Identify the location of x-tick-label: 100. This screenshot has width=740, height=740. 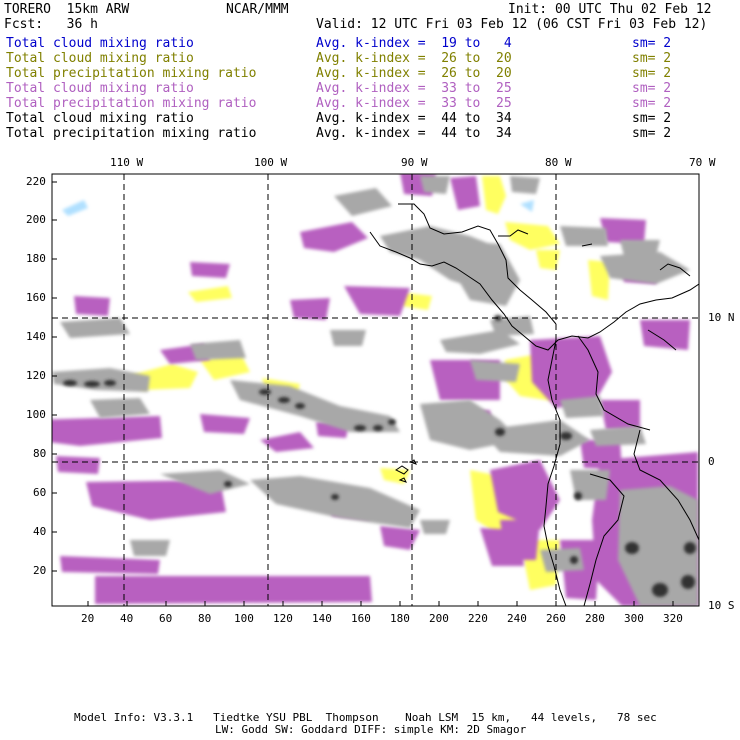
(244, 618).